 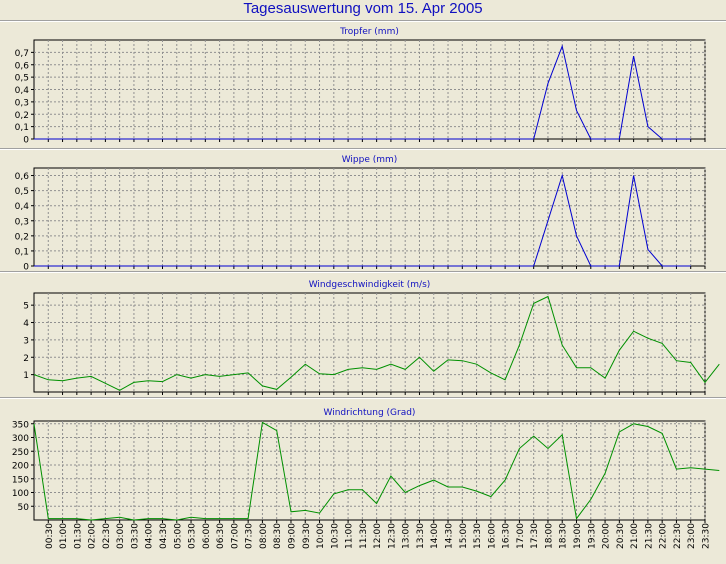 I want to click on y-tick-label: 350, so click(x=20, y=425).